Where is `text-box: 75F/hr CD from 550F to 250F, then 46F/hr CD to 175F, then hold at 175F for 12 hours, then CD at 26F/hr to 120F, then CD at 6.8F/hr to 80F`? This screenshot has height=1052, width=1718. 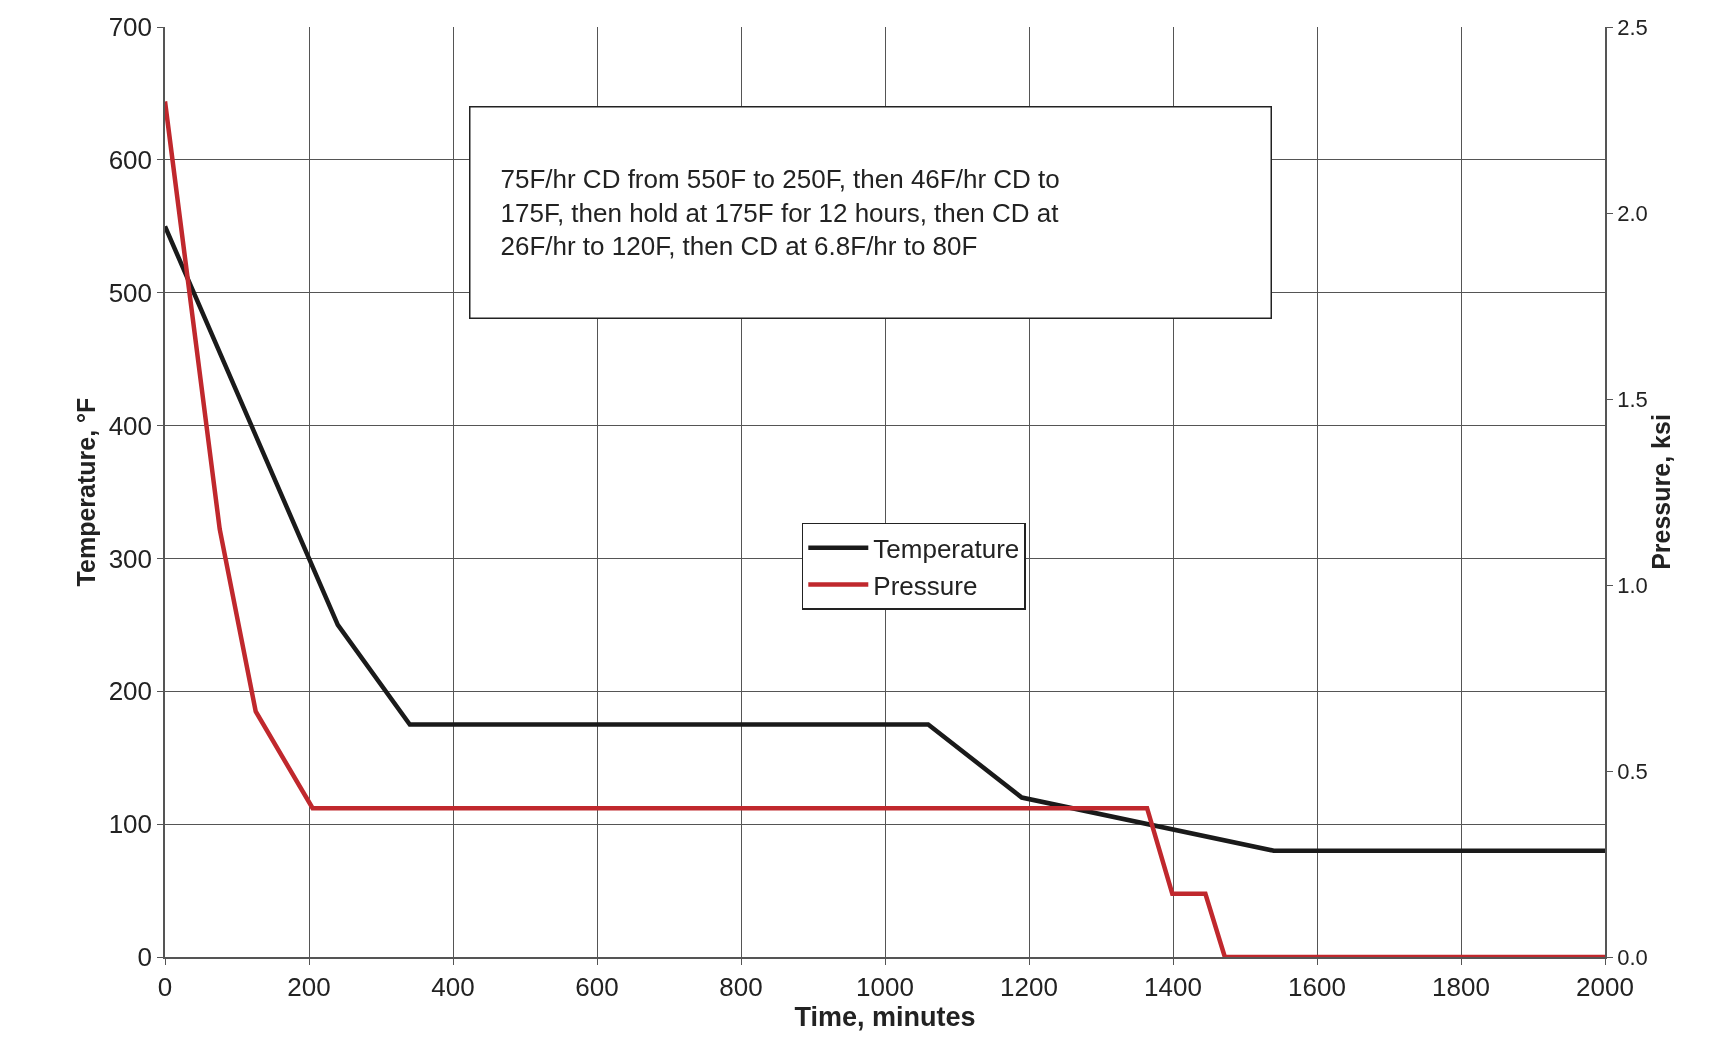 text-box: 75F/hr CD from 550F to 250F, then 46F/hr CD to 175F, then hold at 175F for 12 hours, then CD at 26F/hr to 120F, then CD at 6.8F/hr to 80F is located at coordinates (870, 212).